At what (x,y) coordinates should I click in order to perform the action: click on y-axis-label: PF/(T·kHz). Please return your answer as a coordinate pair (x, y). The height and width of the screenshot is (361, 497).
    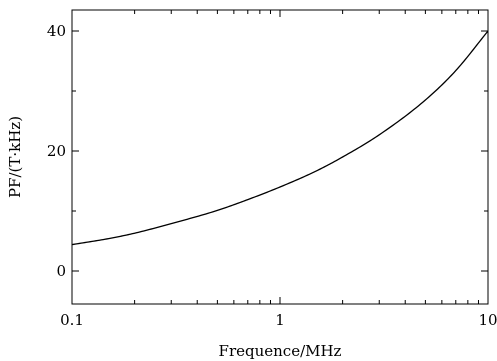
    Looking at the image, I should click on (15, 157).